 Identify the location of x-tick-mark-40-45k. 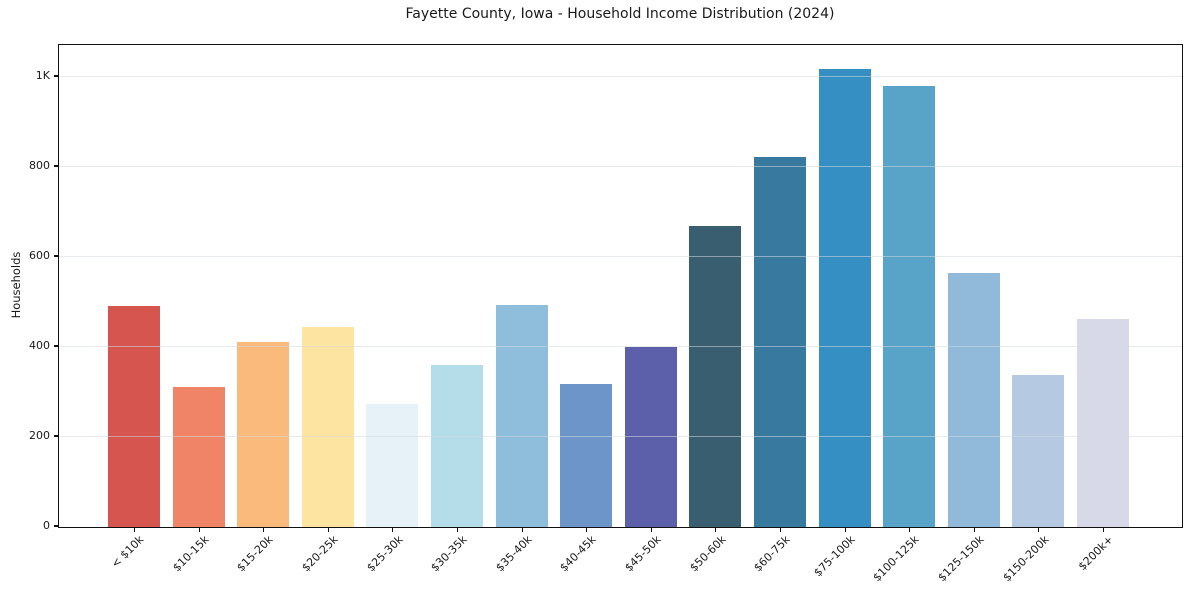
(587, 529).